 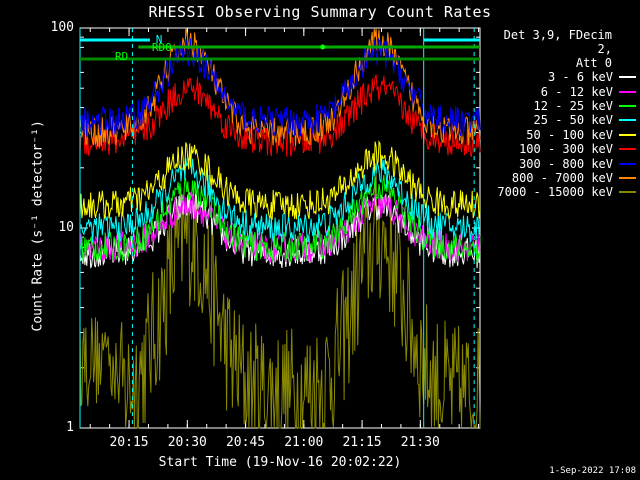 I want to click on x-tick-label: 20:15, so click(x=129, y=442).